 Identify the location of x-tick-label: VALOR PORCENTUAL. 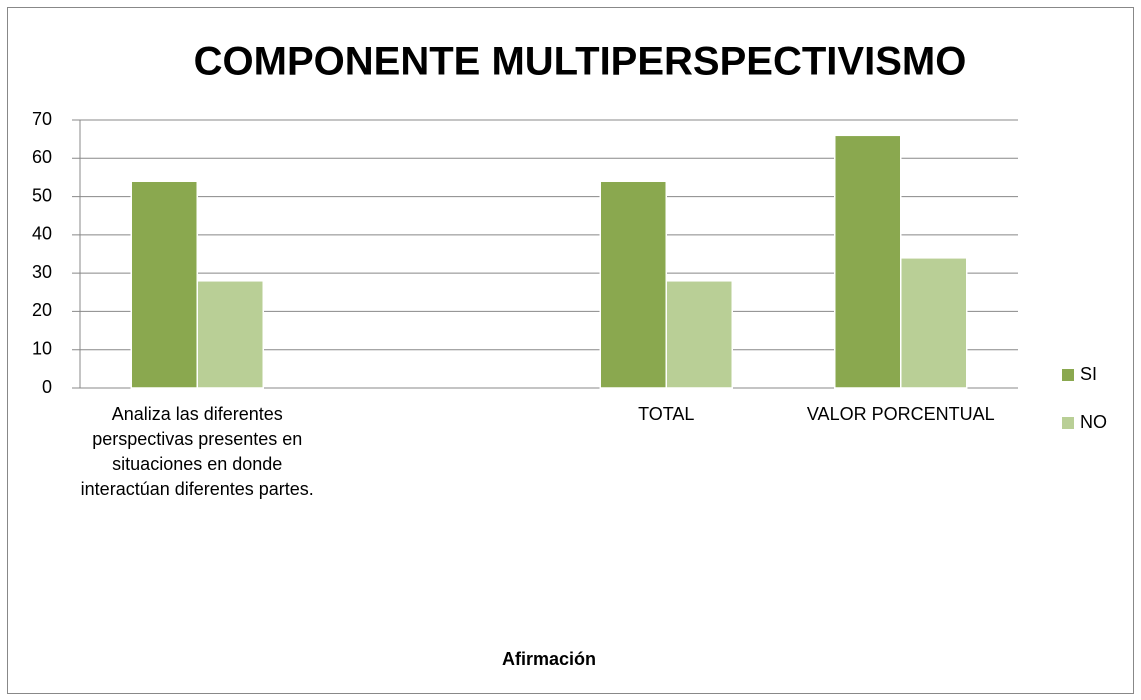
(900, 414).